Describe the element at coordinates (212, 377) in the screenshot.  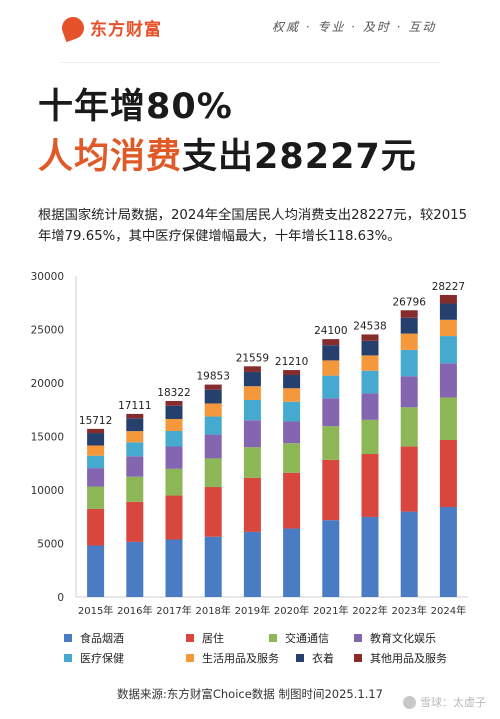
I see `bar-total-label: 19853` at that location.